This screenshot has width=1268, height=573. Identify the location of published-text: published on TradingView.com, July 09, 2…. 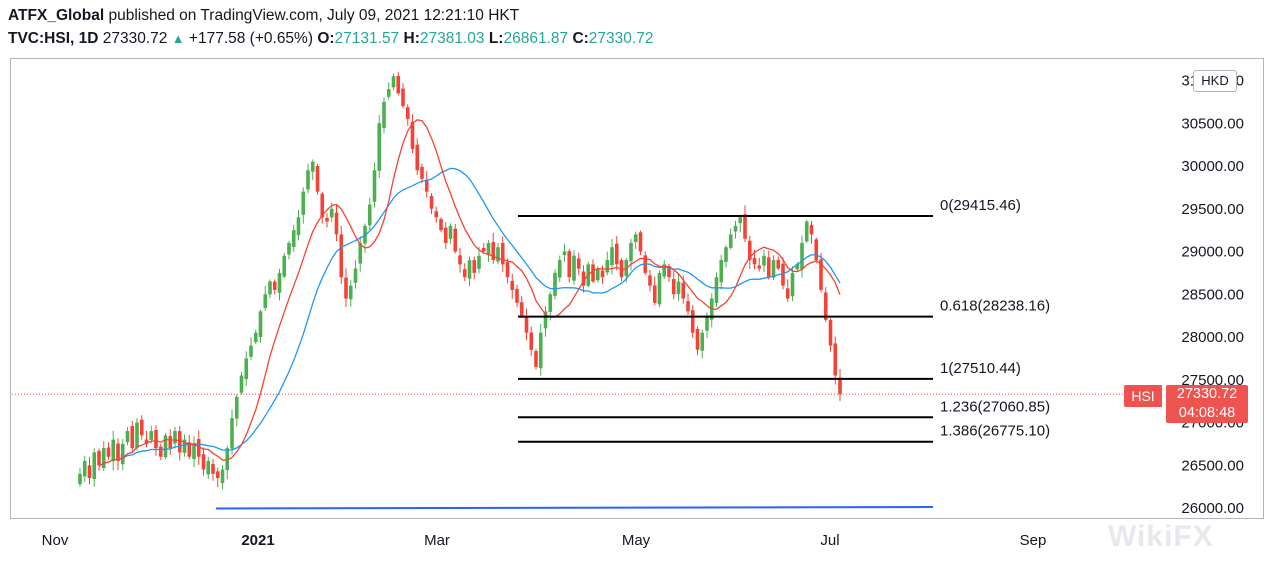
(314, 15).